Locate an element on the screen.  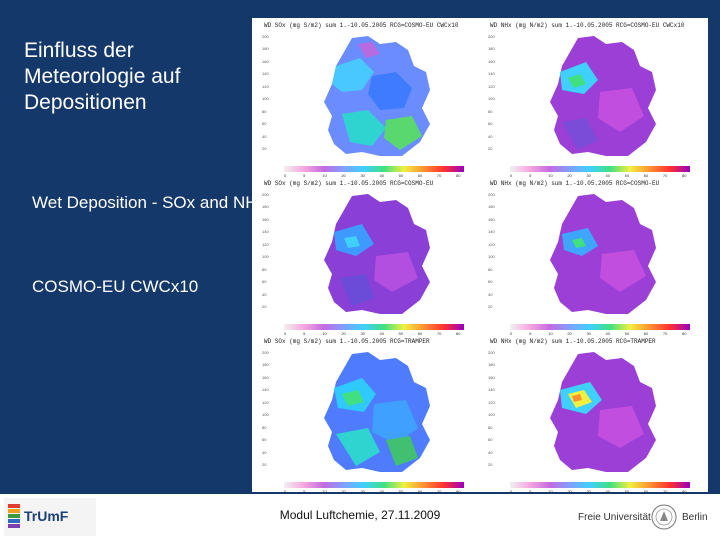
trumf-logo-text: TrUmF is located at coordinates (46, 516).